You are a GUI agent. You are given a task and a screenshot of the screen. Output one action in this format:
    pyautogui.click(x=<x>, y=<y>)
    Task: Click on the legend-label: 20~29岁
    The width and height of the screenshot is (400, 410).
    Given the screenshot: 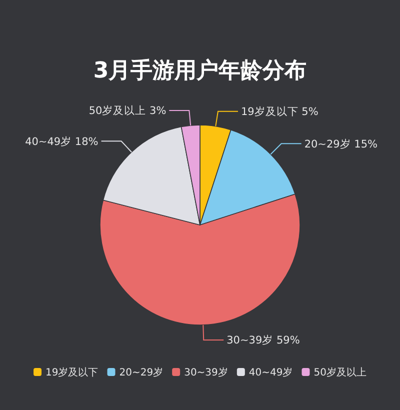 What is the action you would take?
    pyautogui.click(x=141, y=372)
    